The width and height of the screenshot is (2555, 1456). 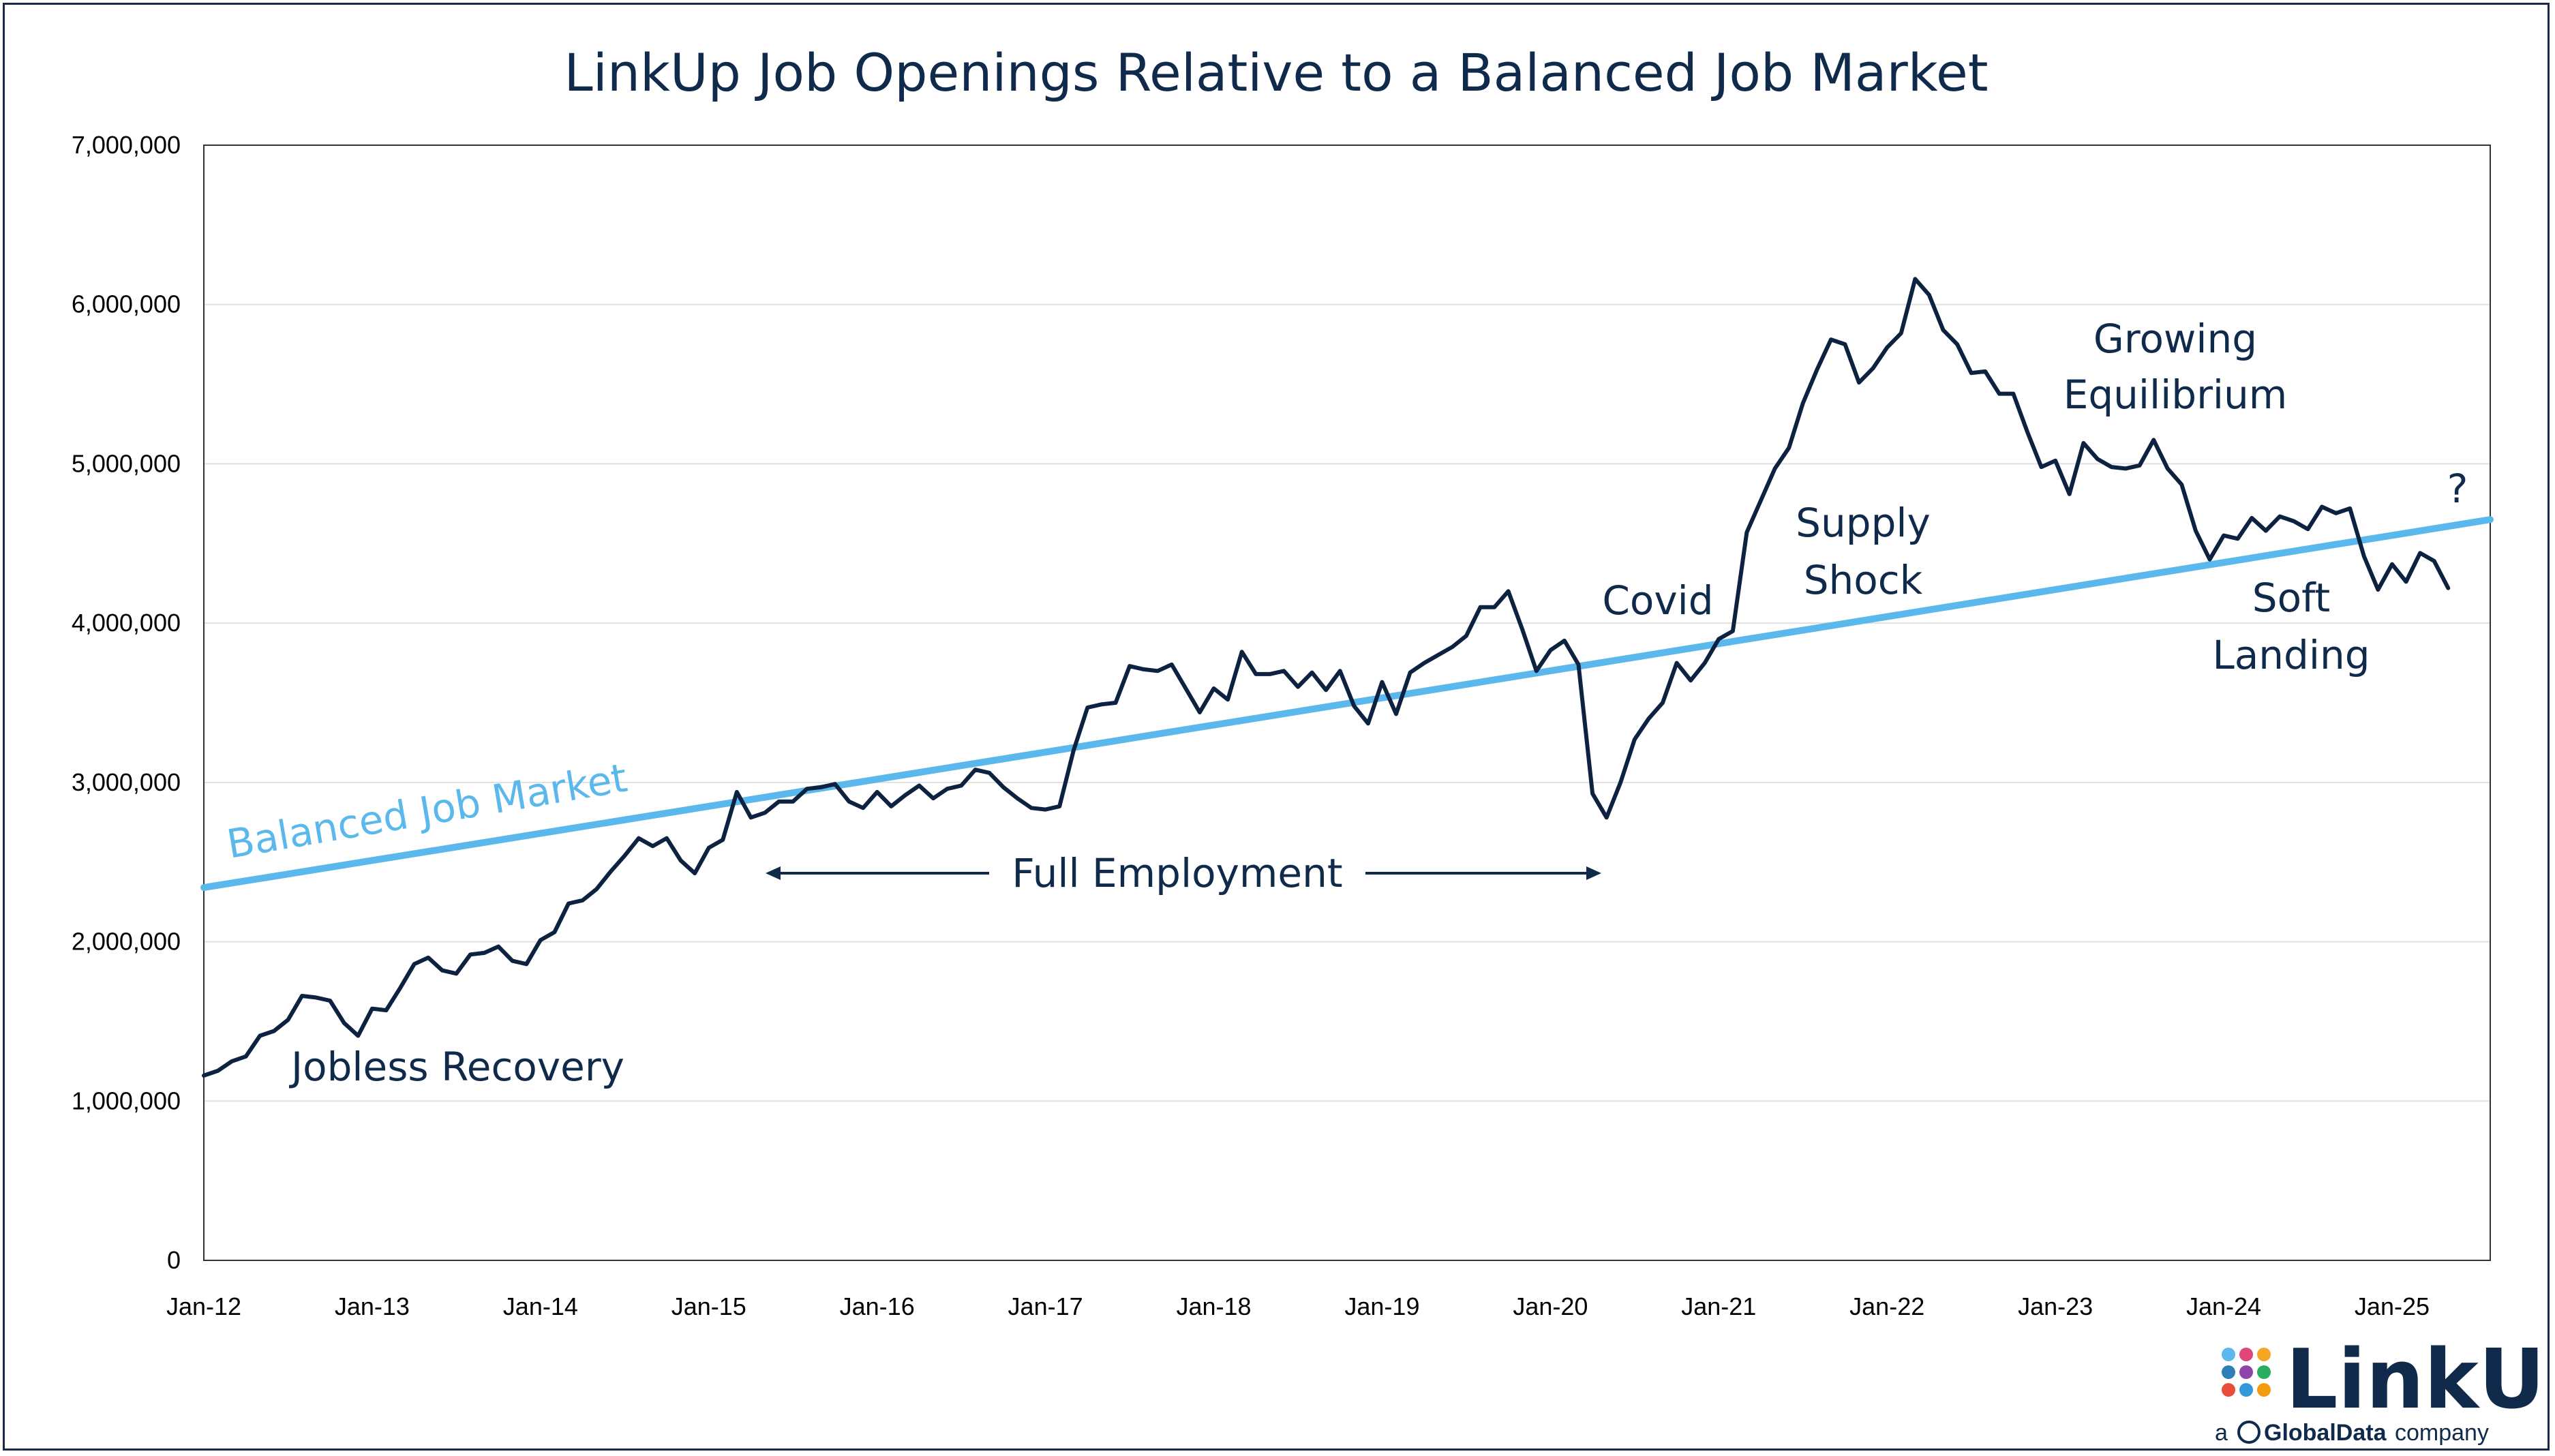 What do you see at coordinates (2291, 598) in the screenshot?
I see `annotation-soft: Soft` at bounding box center [2291, 598].